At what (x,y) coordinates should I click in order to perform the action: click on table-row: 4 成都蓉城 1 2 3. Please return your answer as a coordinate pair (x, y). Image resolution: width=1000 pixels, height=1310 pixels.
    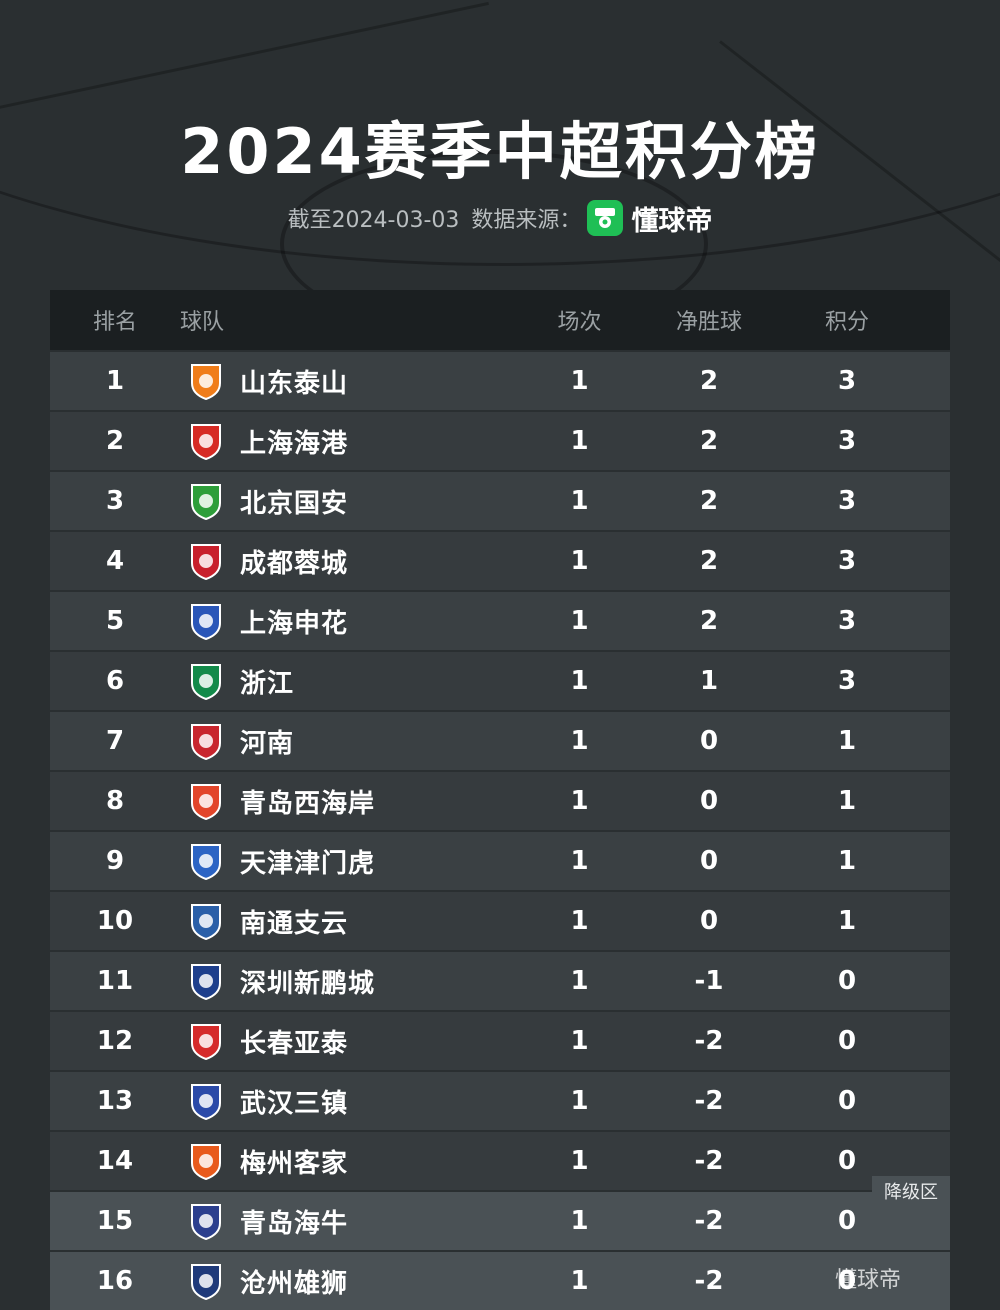
    Looking at the image, I should click on (500, 561).